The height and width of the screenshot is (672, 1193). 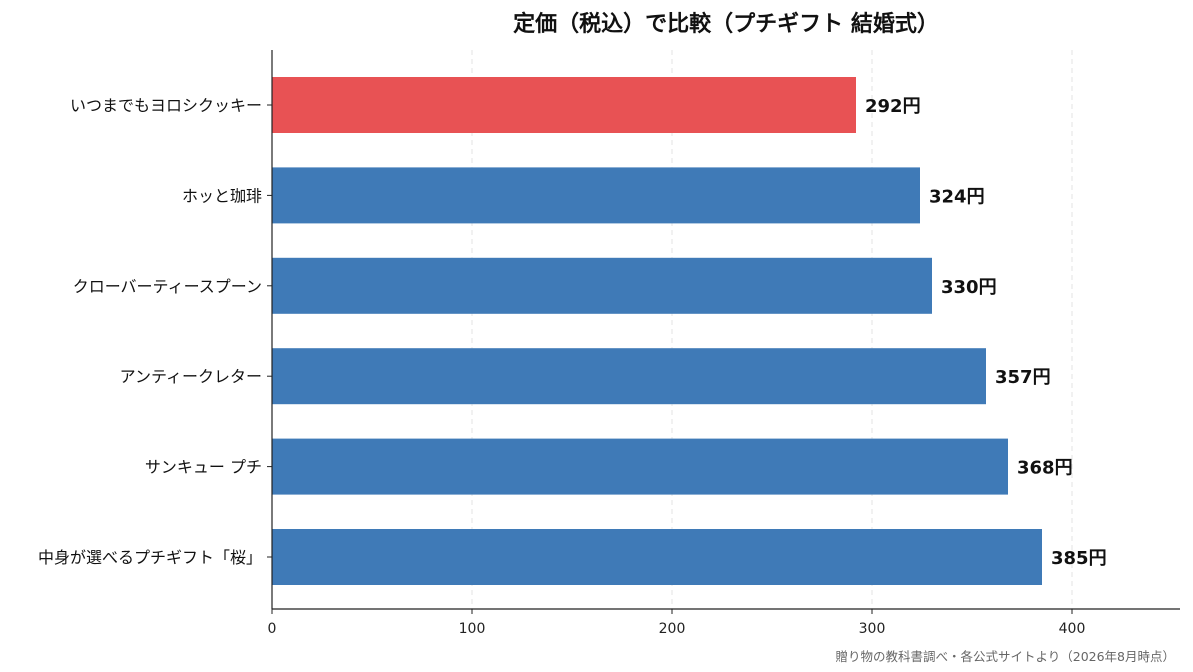 I want to click on chart-title: 定価（税込）で比較（プチギフト 結婚式）, so click(x=726, y=24).